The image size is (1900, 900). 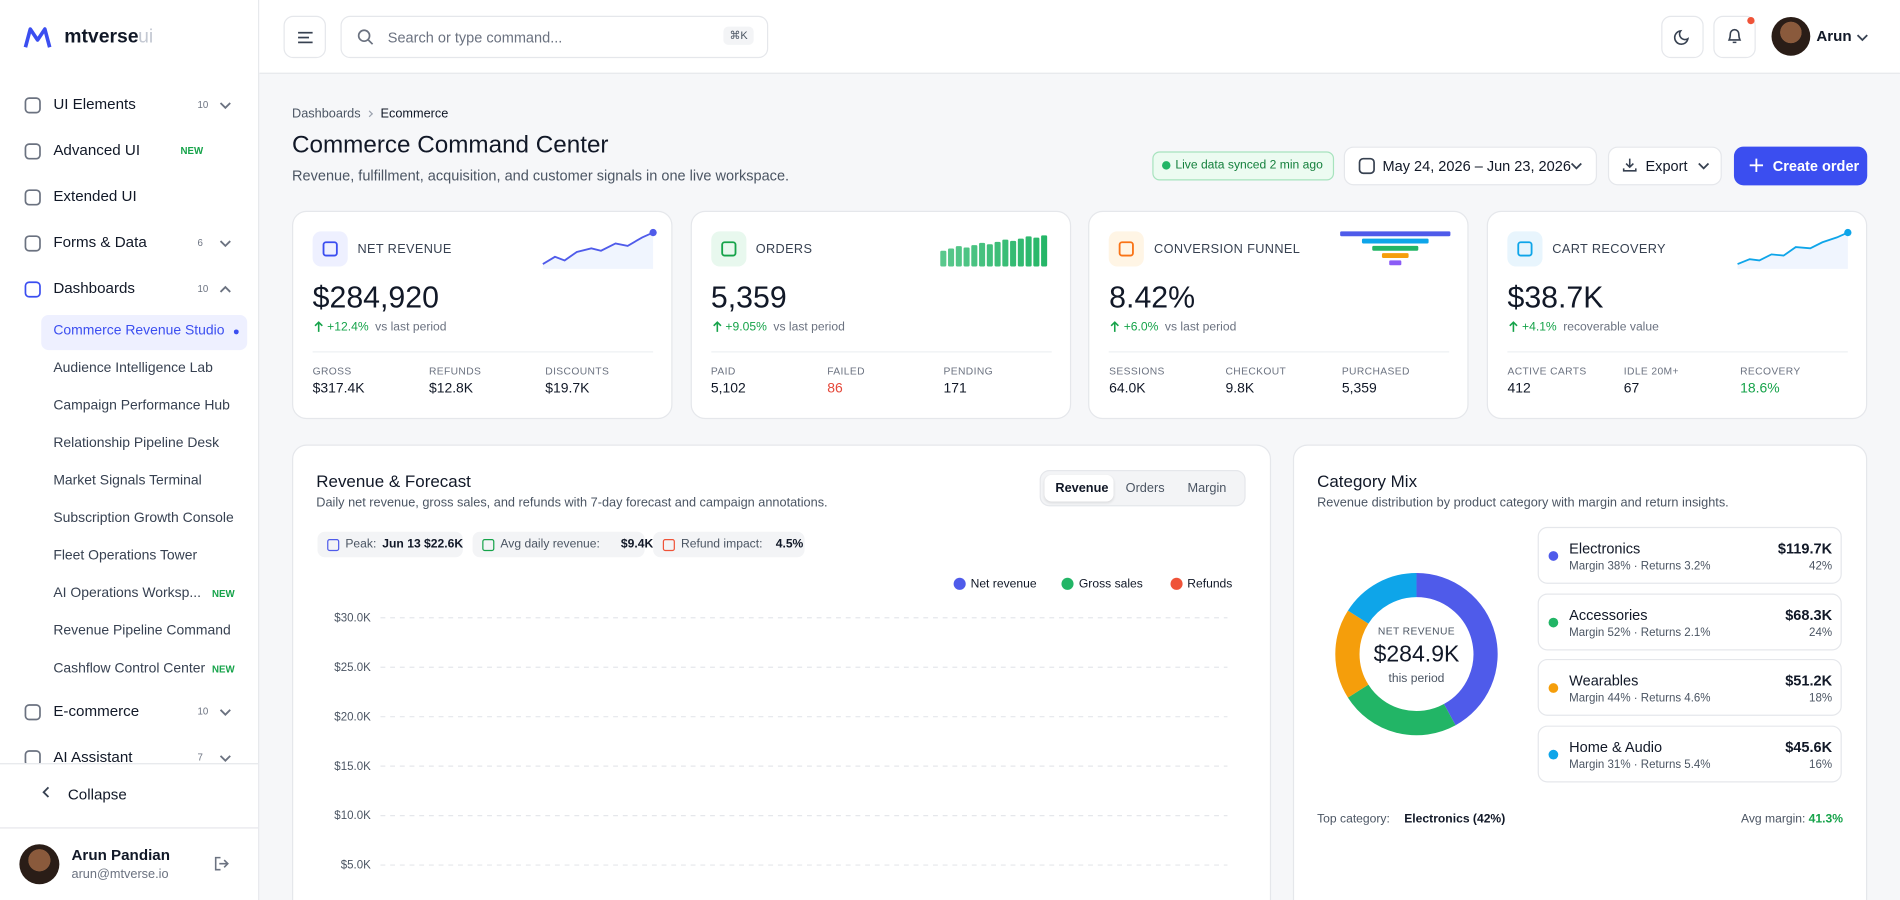 What do you see at coordinates (451, 389) in the screenshot?
I see `stat-value: $12.8K` at bounding box center [451, 389].